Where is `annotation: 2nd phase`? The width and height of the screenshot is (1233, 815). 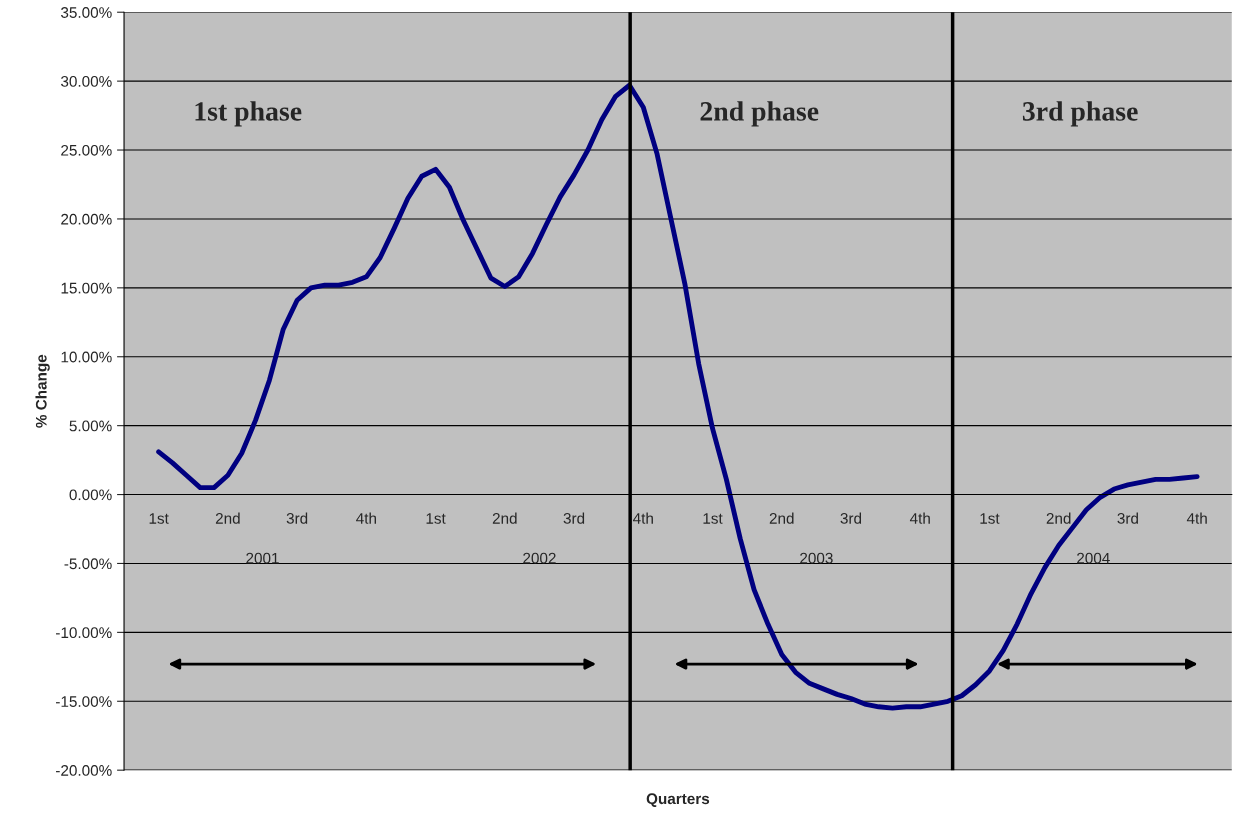
annotation: 2nd phase is located at coordinates (759, 114).